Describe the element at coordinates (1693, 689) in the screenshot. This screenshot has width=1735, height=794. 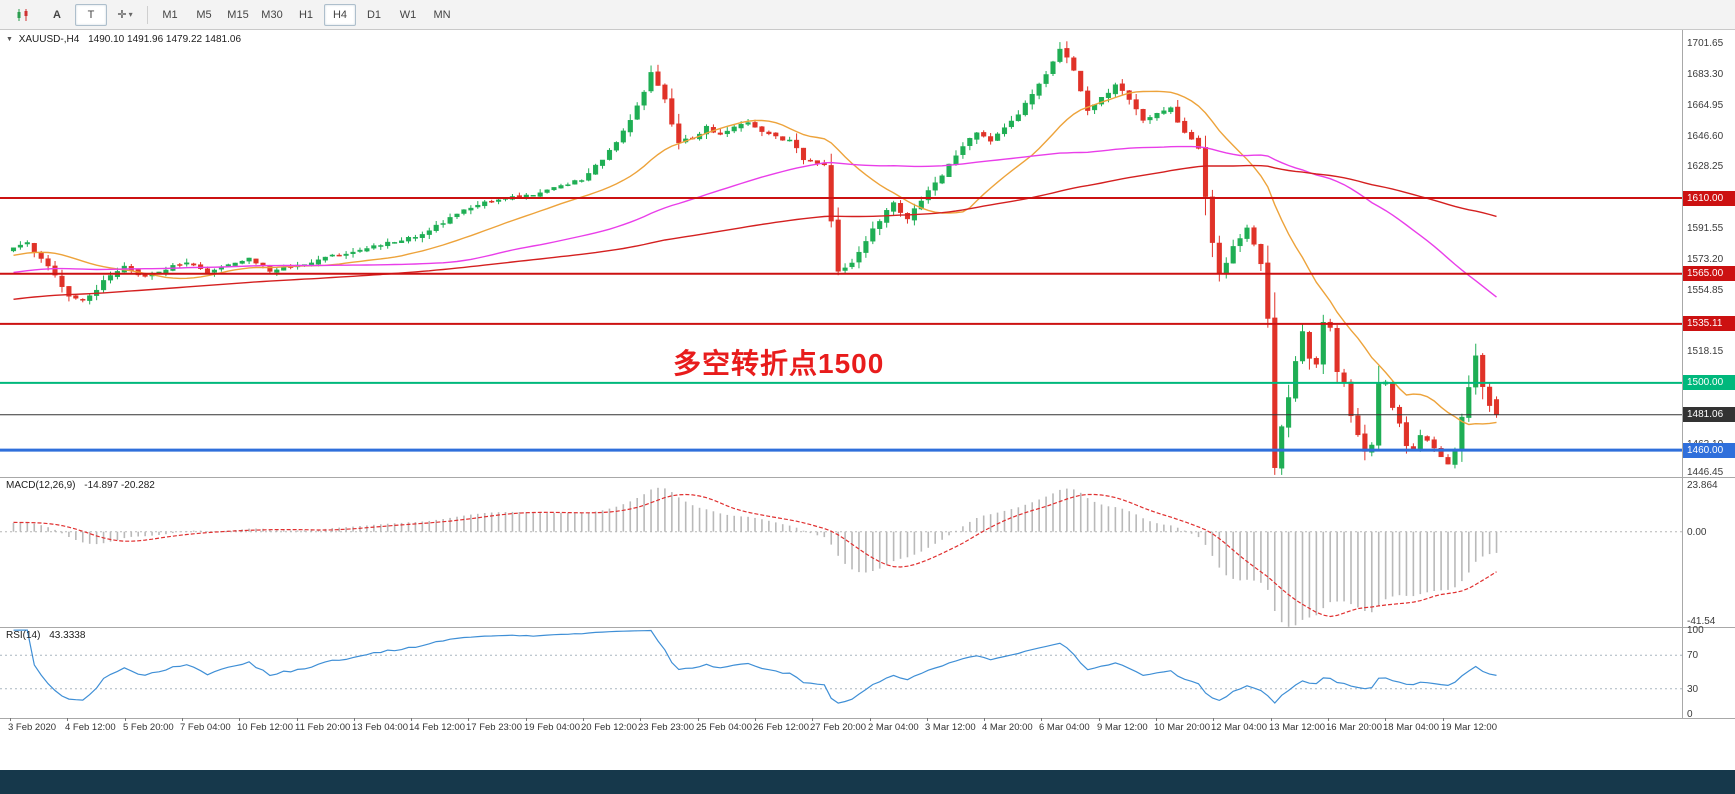
I see `rsi-axis-label: 30` at that location.